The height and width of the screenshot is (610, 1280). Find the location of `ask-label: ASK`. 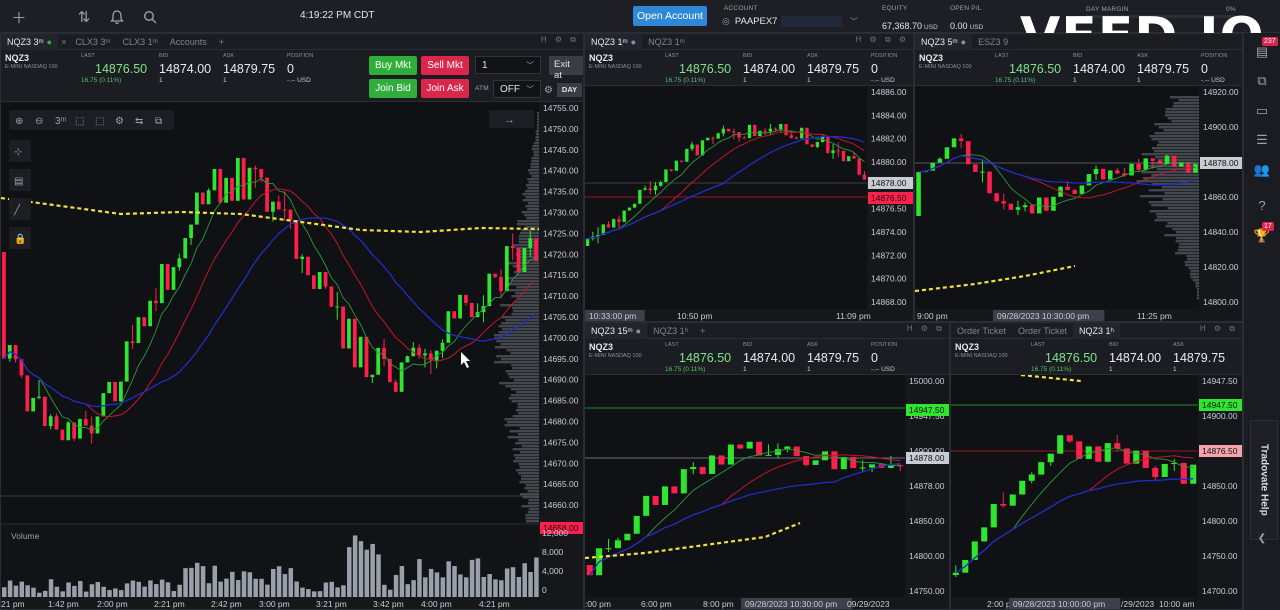

ask-label: ASK is located at coordinates (229, 56).